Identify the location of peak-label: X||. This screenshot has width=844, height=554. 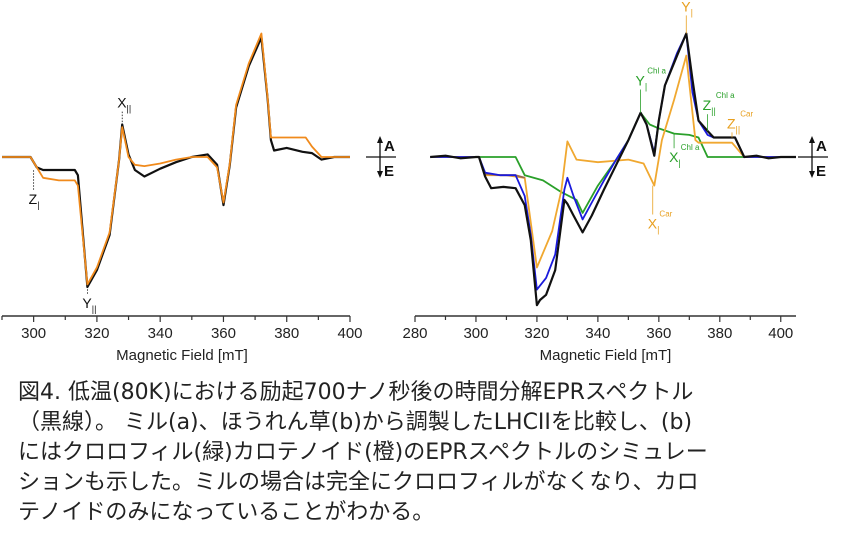
(124, 104).